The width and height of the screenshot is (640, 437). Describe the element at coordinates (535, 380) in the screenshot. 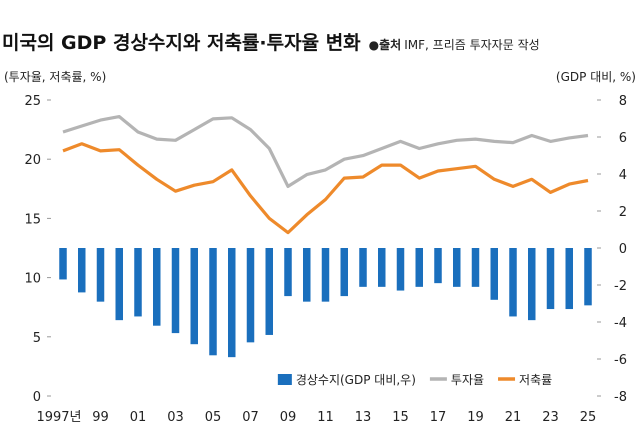

I see `legend-label-saving: 저축률` at that location.